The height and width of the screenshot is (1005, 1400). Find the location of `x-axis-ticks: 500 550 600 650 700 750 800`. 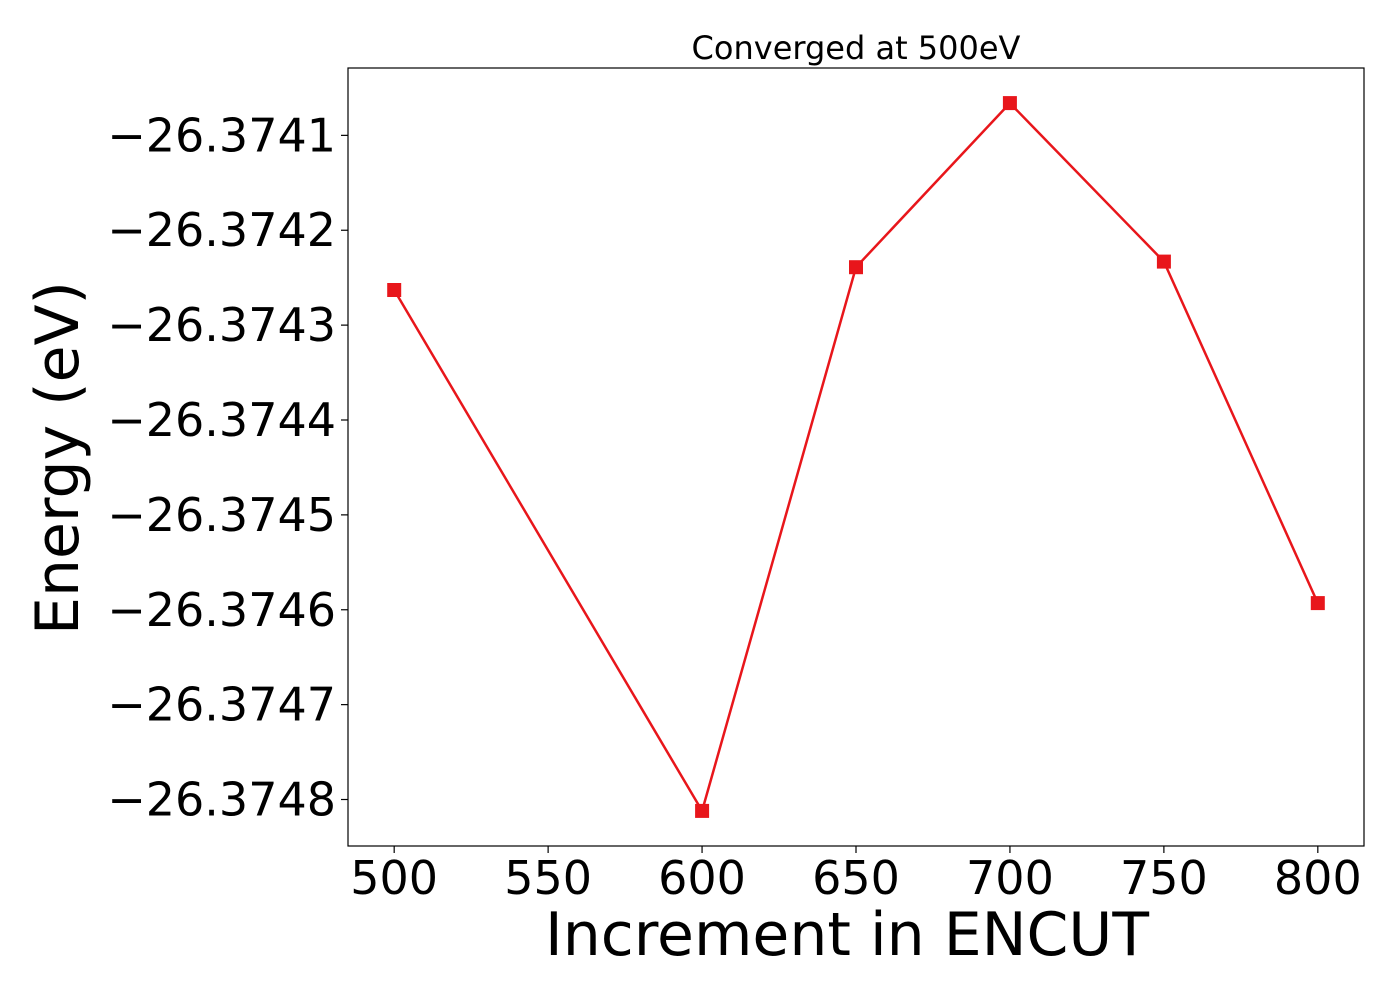

x-axis-ticks: 500 550 600 650 700 750 800 is located at coordinates (856, 875).